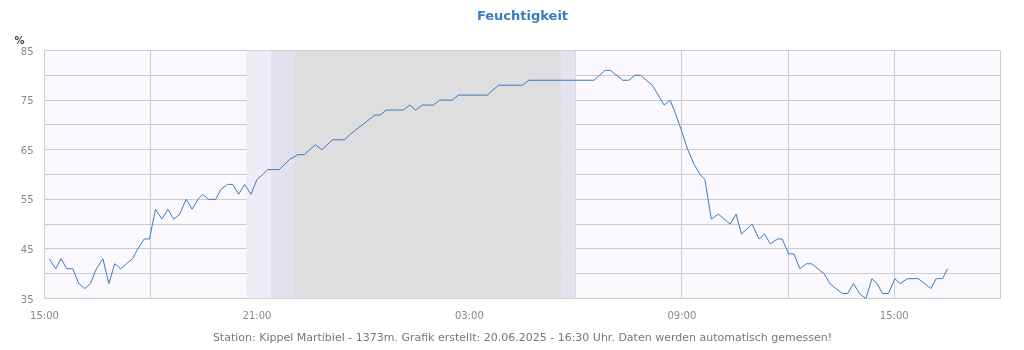  What do you see at coordinates (27, 51) in the screenshot?
I see `y-tick-label: 85` at bounding box center [27, 51].